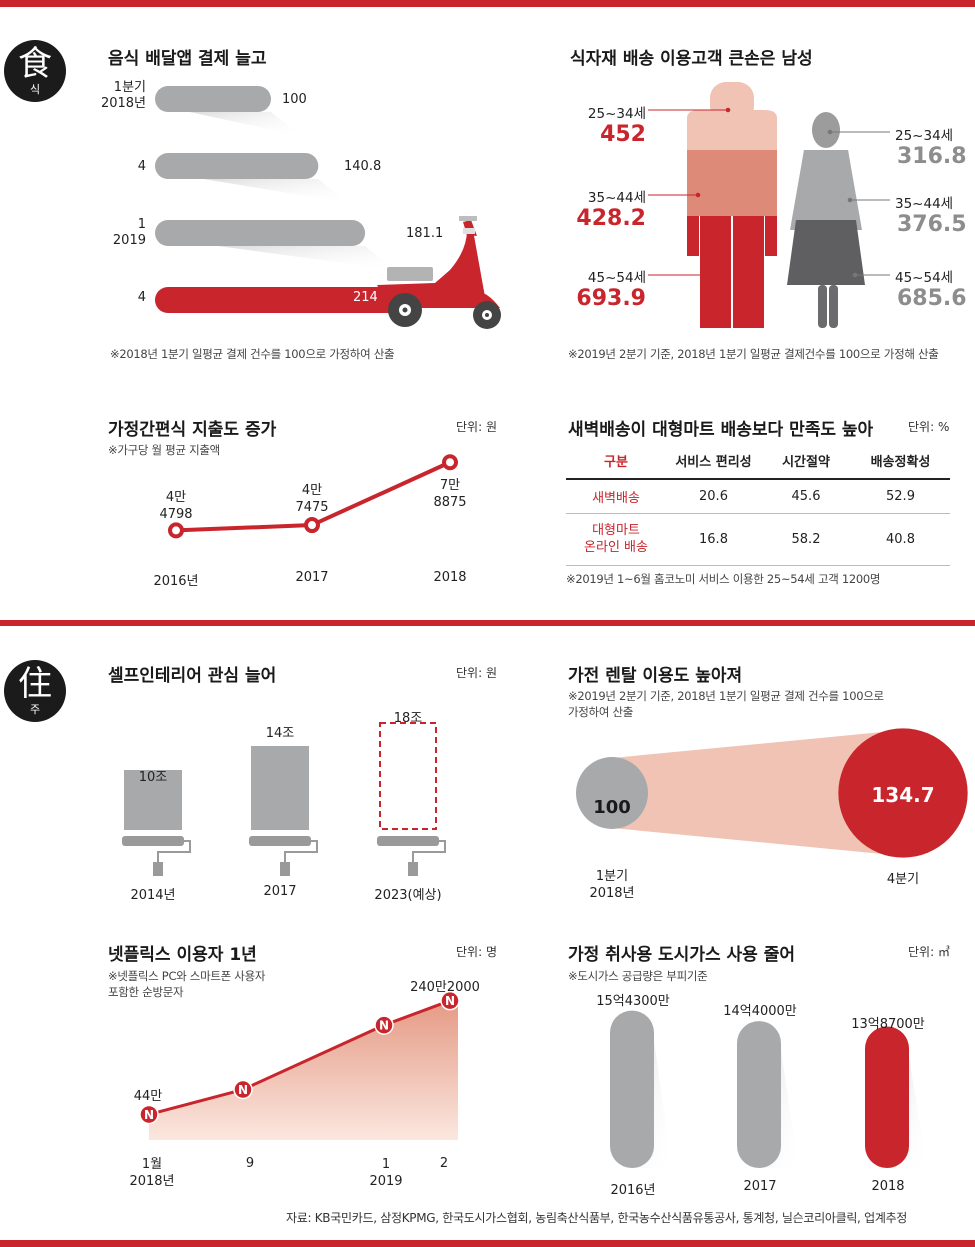 This screenshot has height=1247, width=975. Describe the element at coordinates (806, 496) in the screenshot. I see `dawn-row-1-cell-2: 45.6` at that location.